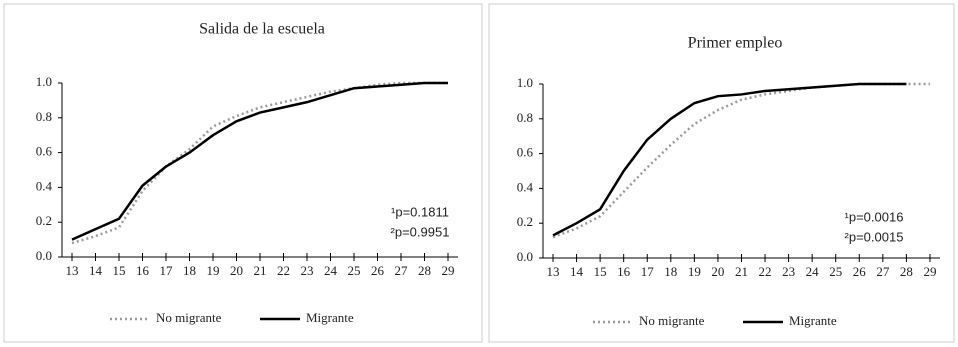 This screenshot has height=347, width=958. I want to click on chart-title: Primer empleo, so click(735, 43).